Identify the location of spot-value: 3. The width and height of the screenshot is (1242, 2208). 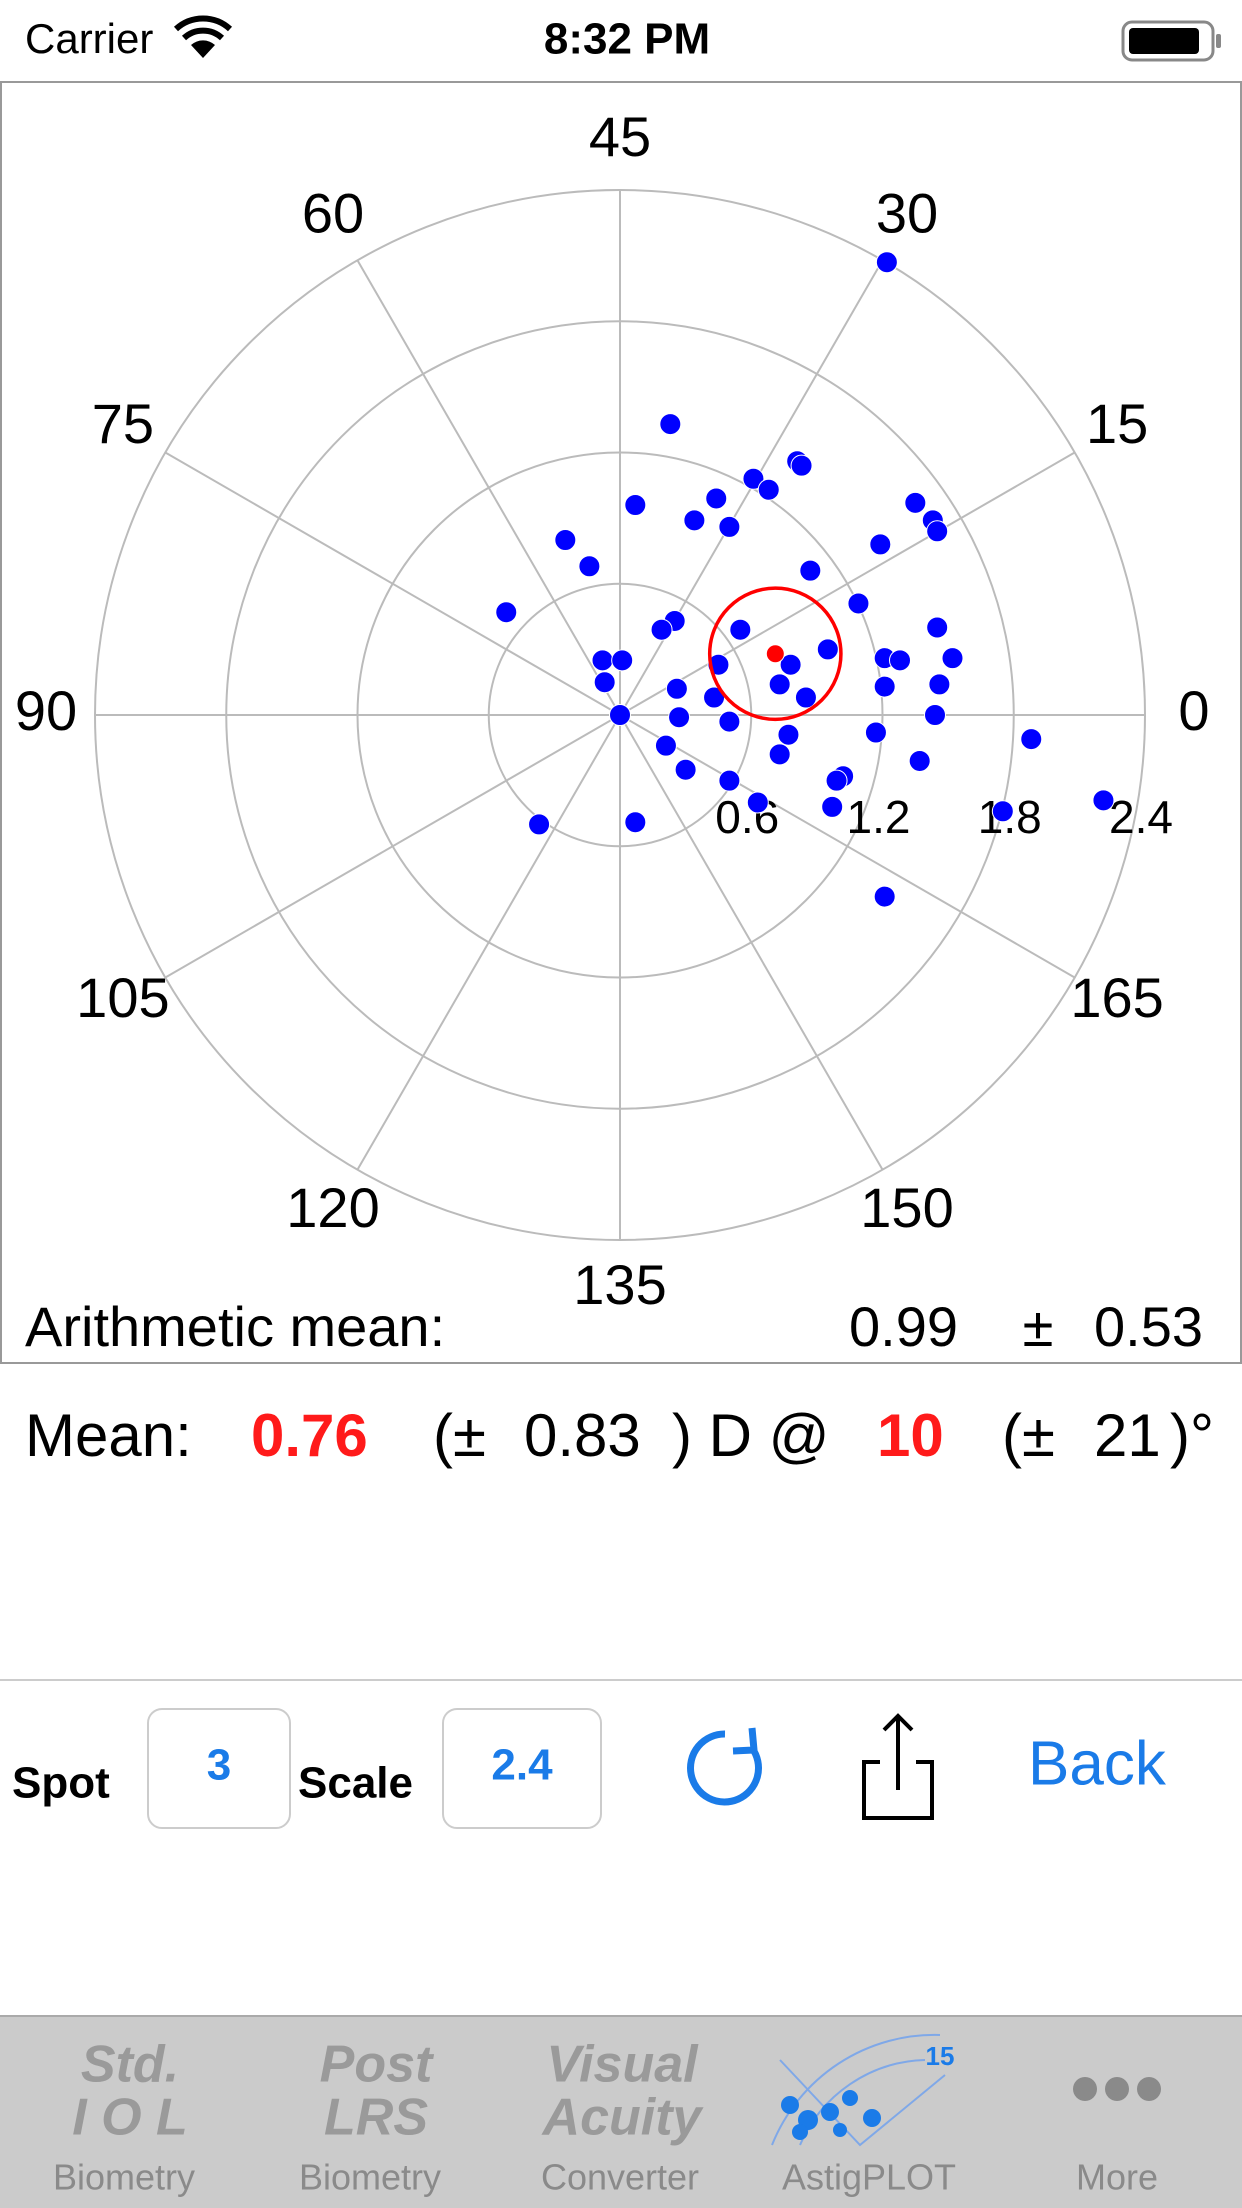
(219, 1765).